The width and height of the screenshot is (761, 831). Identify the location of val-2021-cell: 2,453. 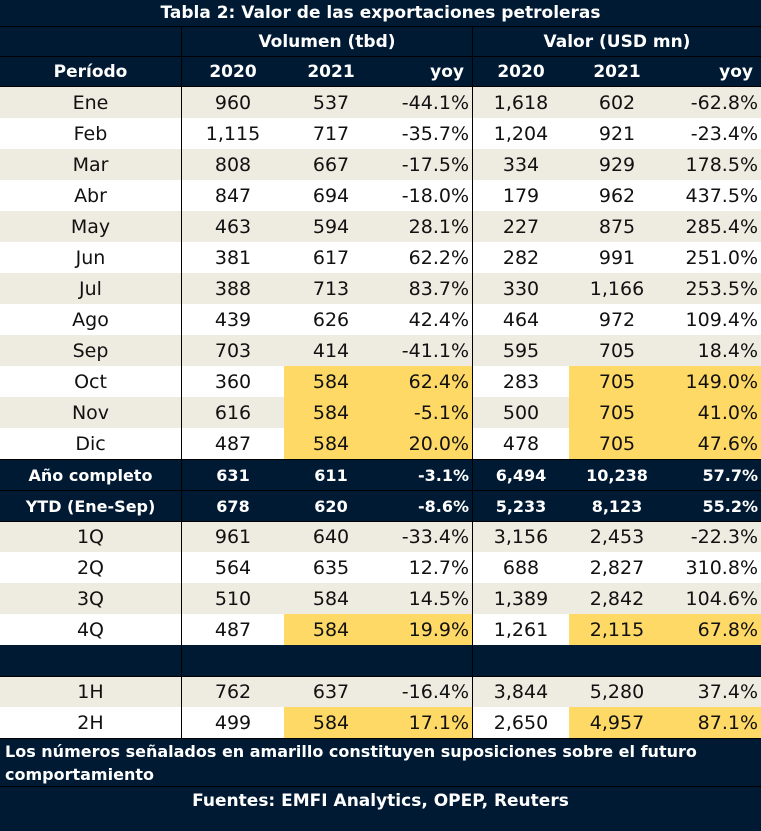
(617, 537).